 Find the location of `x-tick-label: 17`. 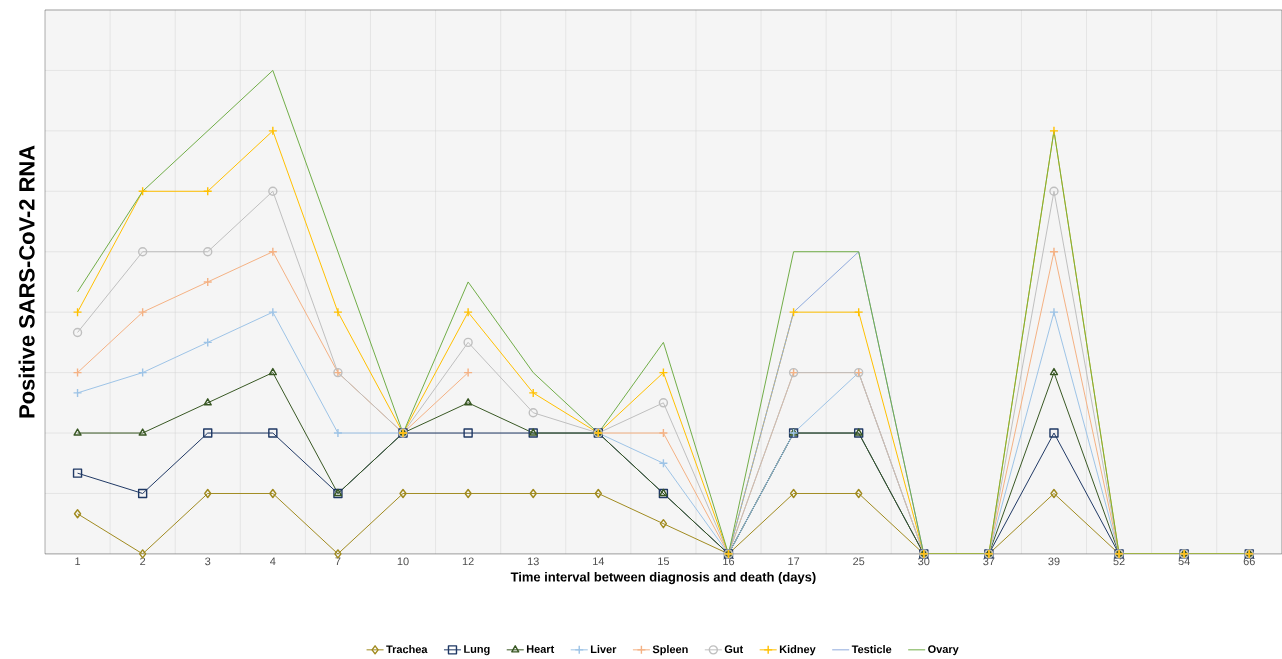

x-tick-label: 17 is located at coordinates (794, 561).